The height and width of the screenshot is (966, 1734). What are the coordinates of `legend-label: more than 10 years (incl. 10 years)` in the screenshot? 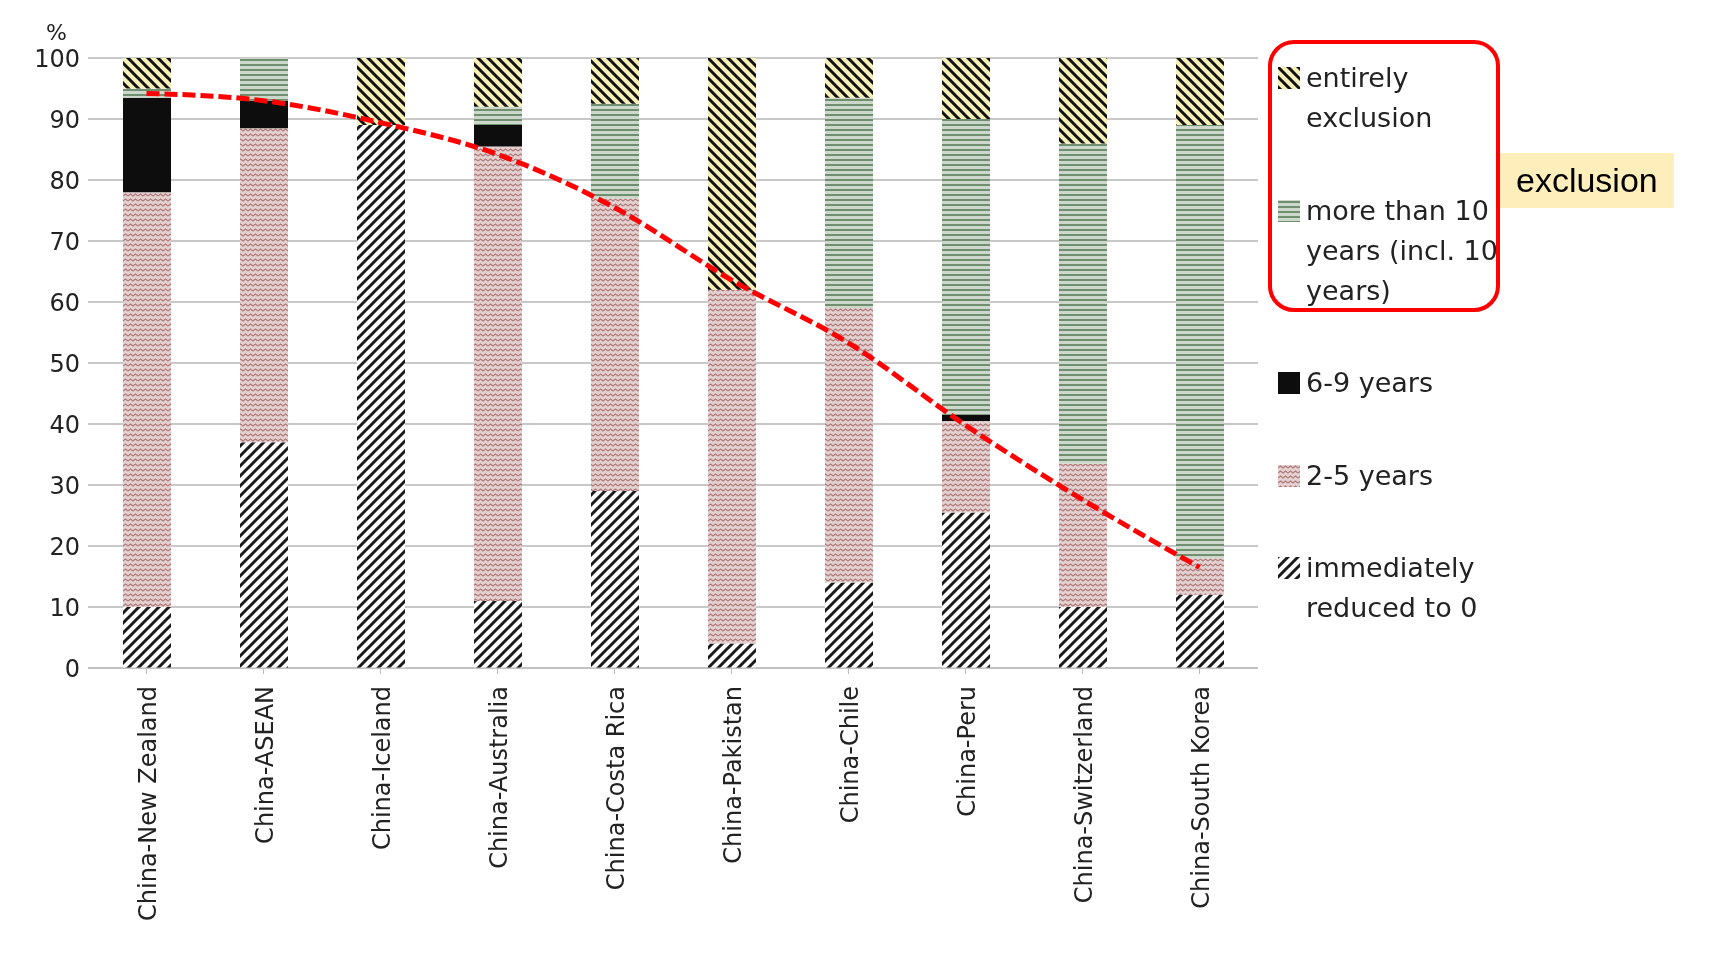 It's located at (1402, 250).